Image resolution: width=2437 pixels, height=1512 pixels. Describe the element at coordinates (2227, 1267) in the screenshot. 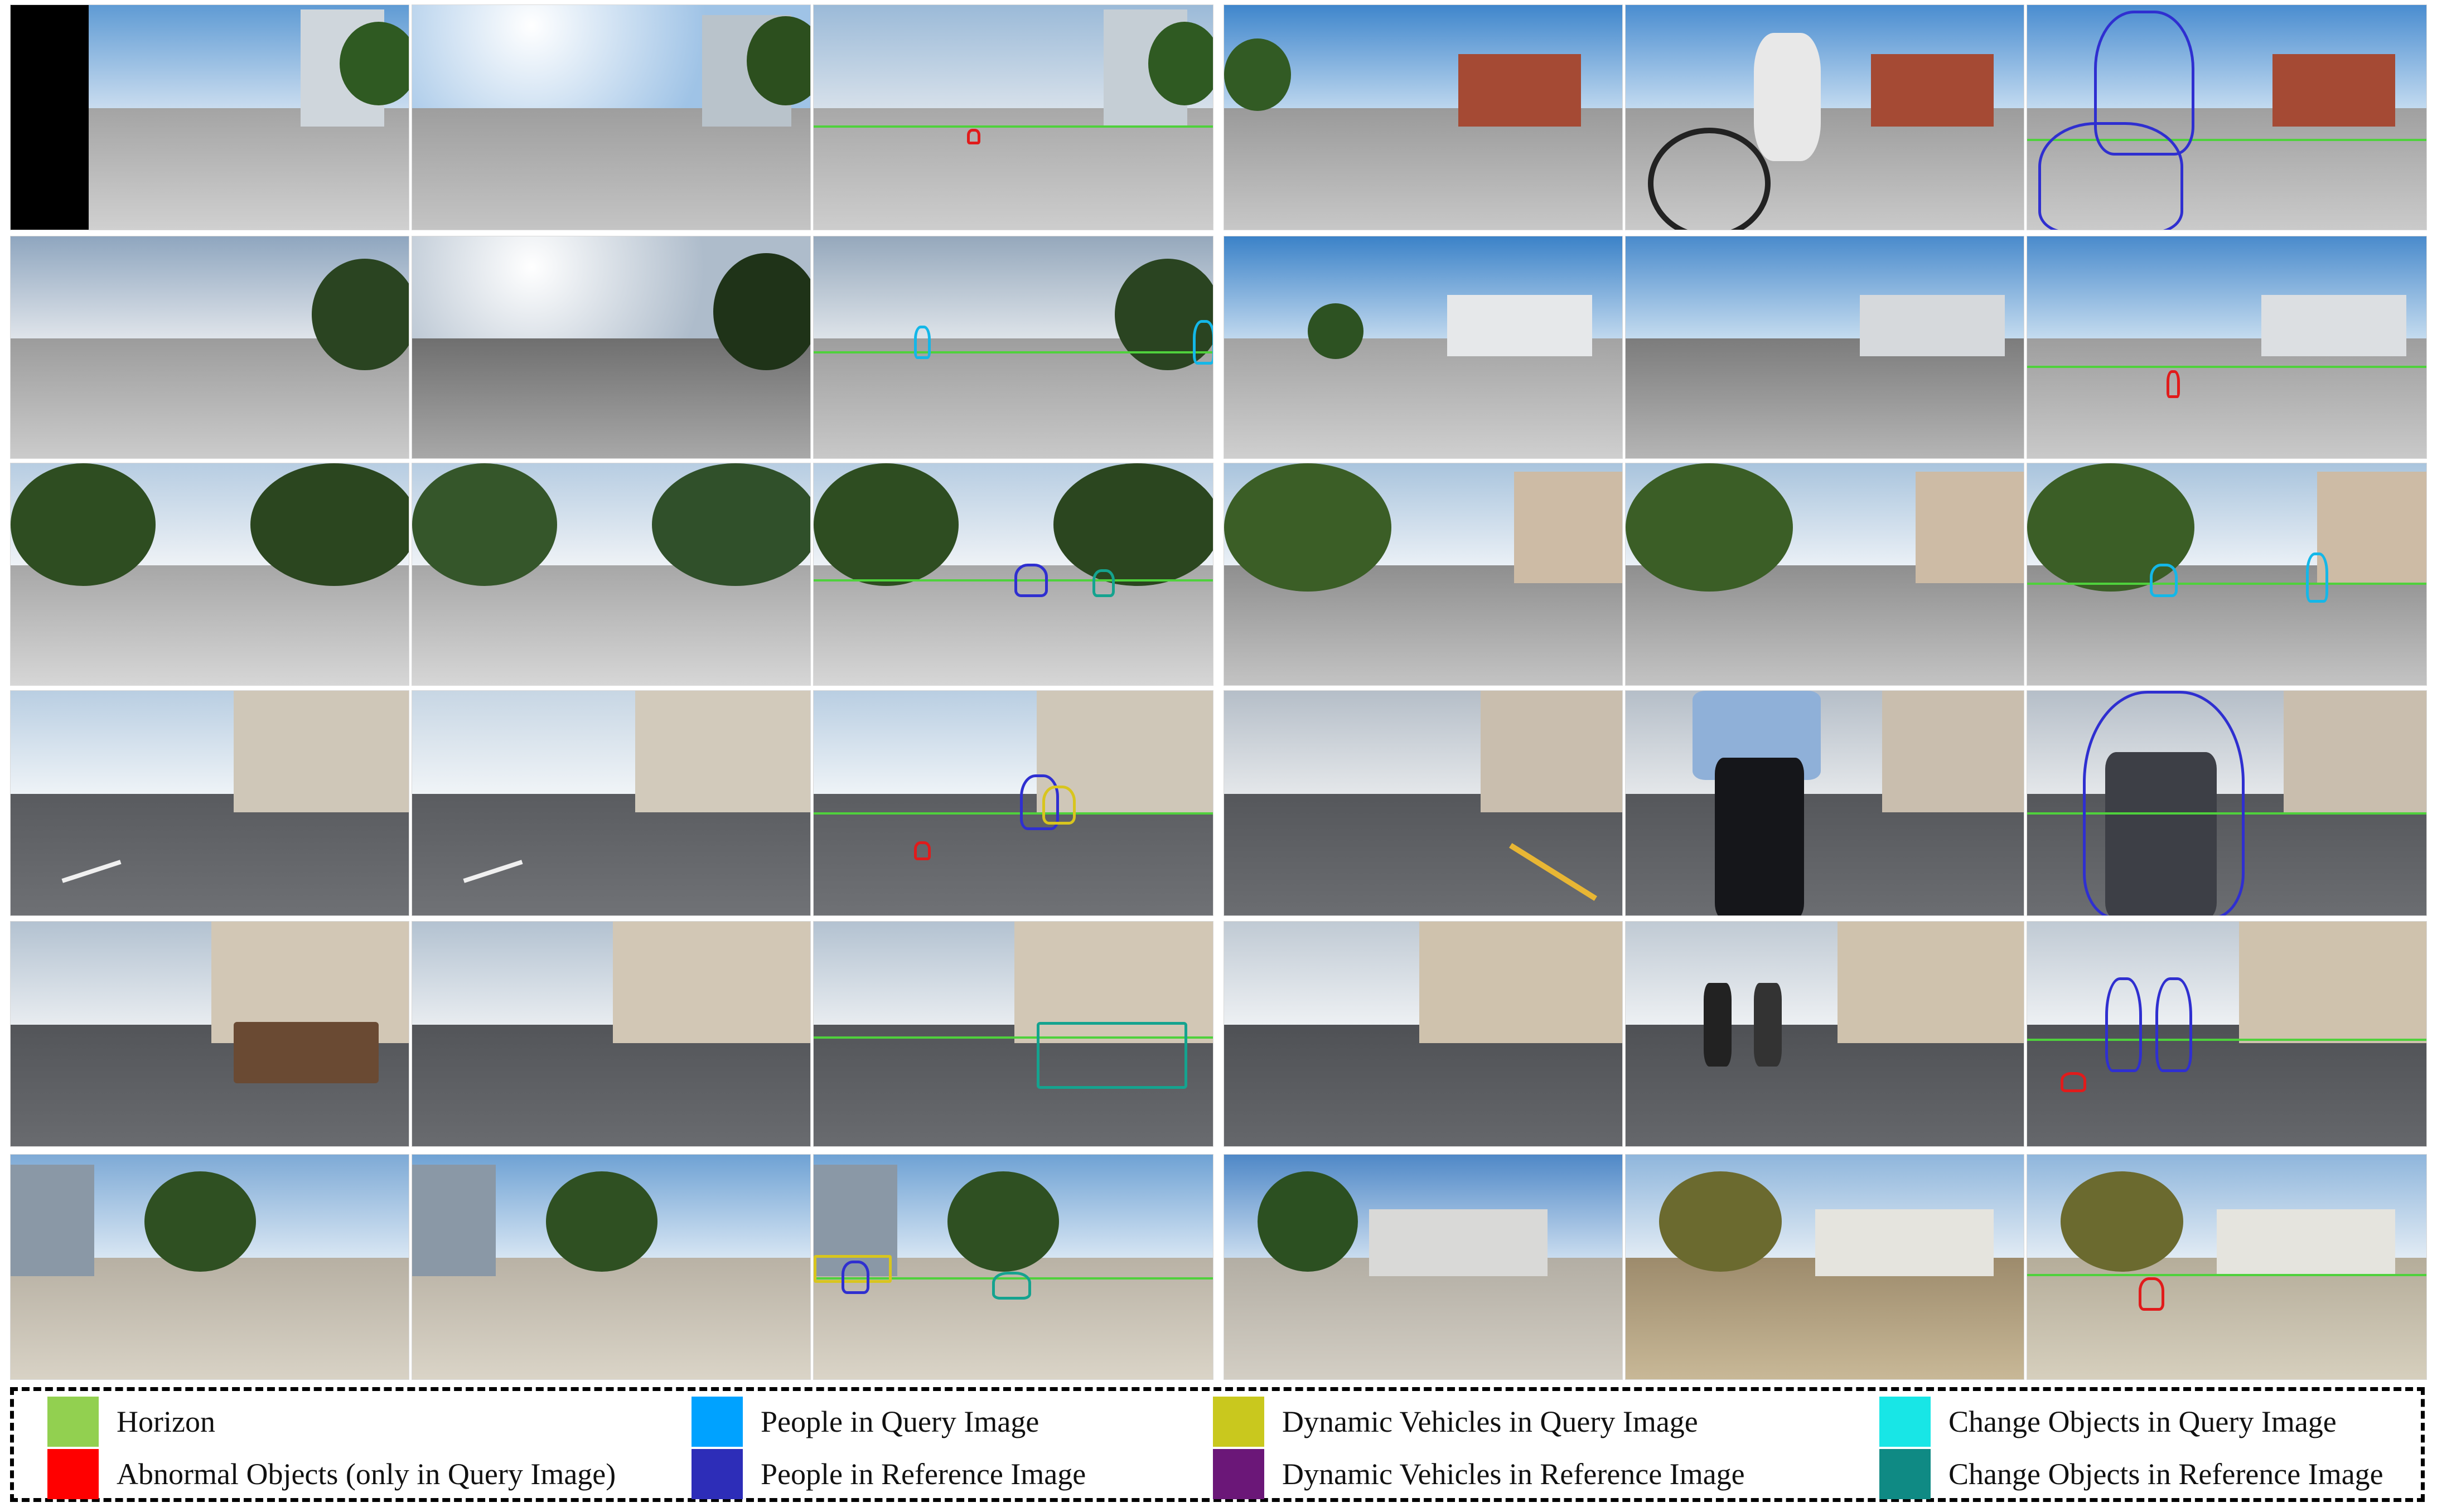

I see `row6-right-annotated-image` at that location.